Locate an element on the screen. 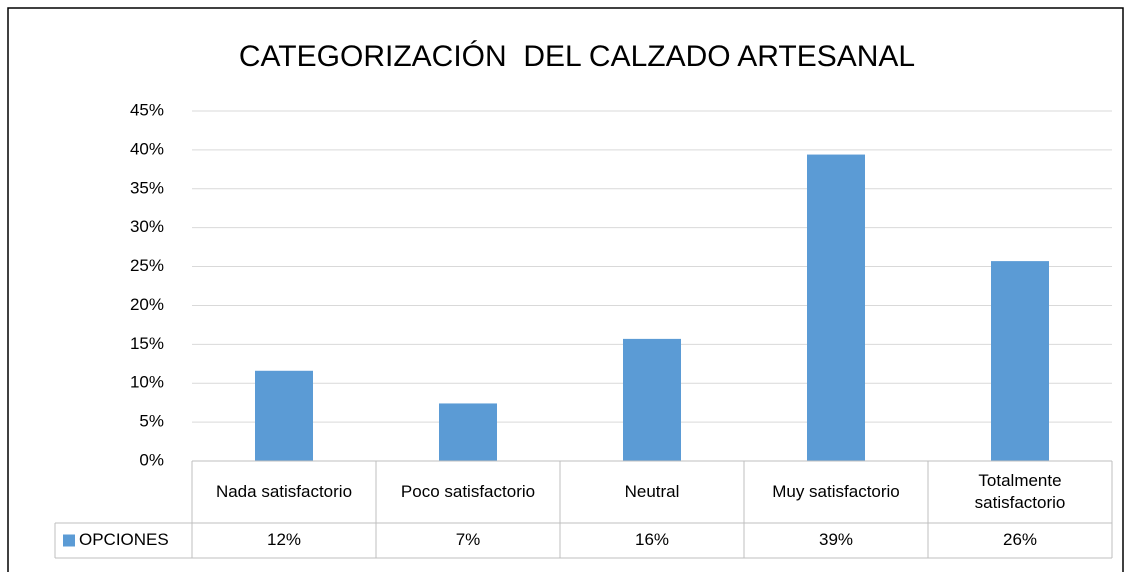 Image resolution: width=1131 pixels, height=572 pixels. x-tick-label: Nada satisfactorio is located at coordinates (284, 491).